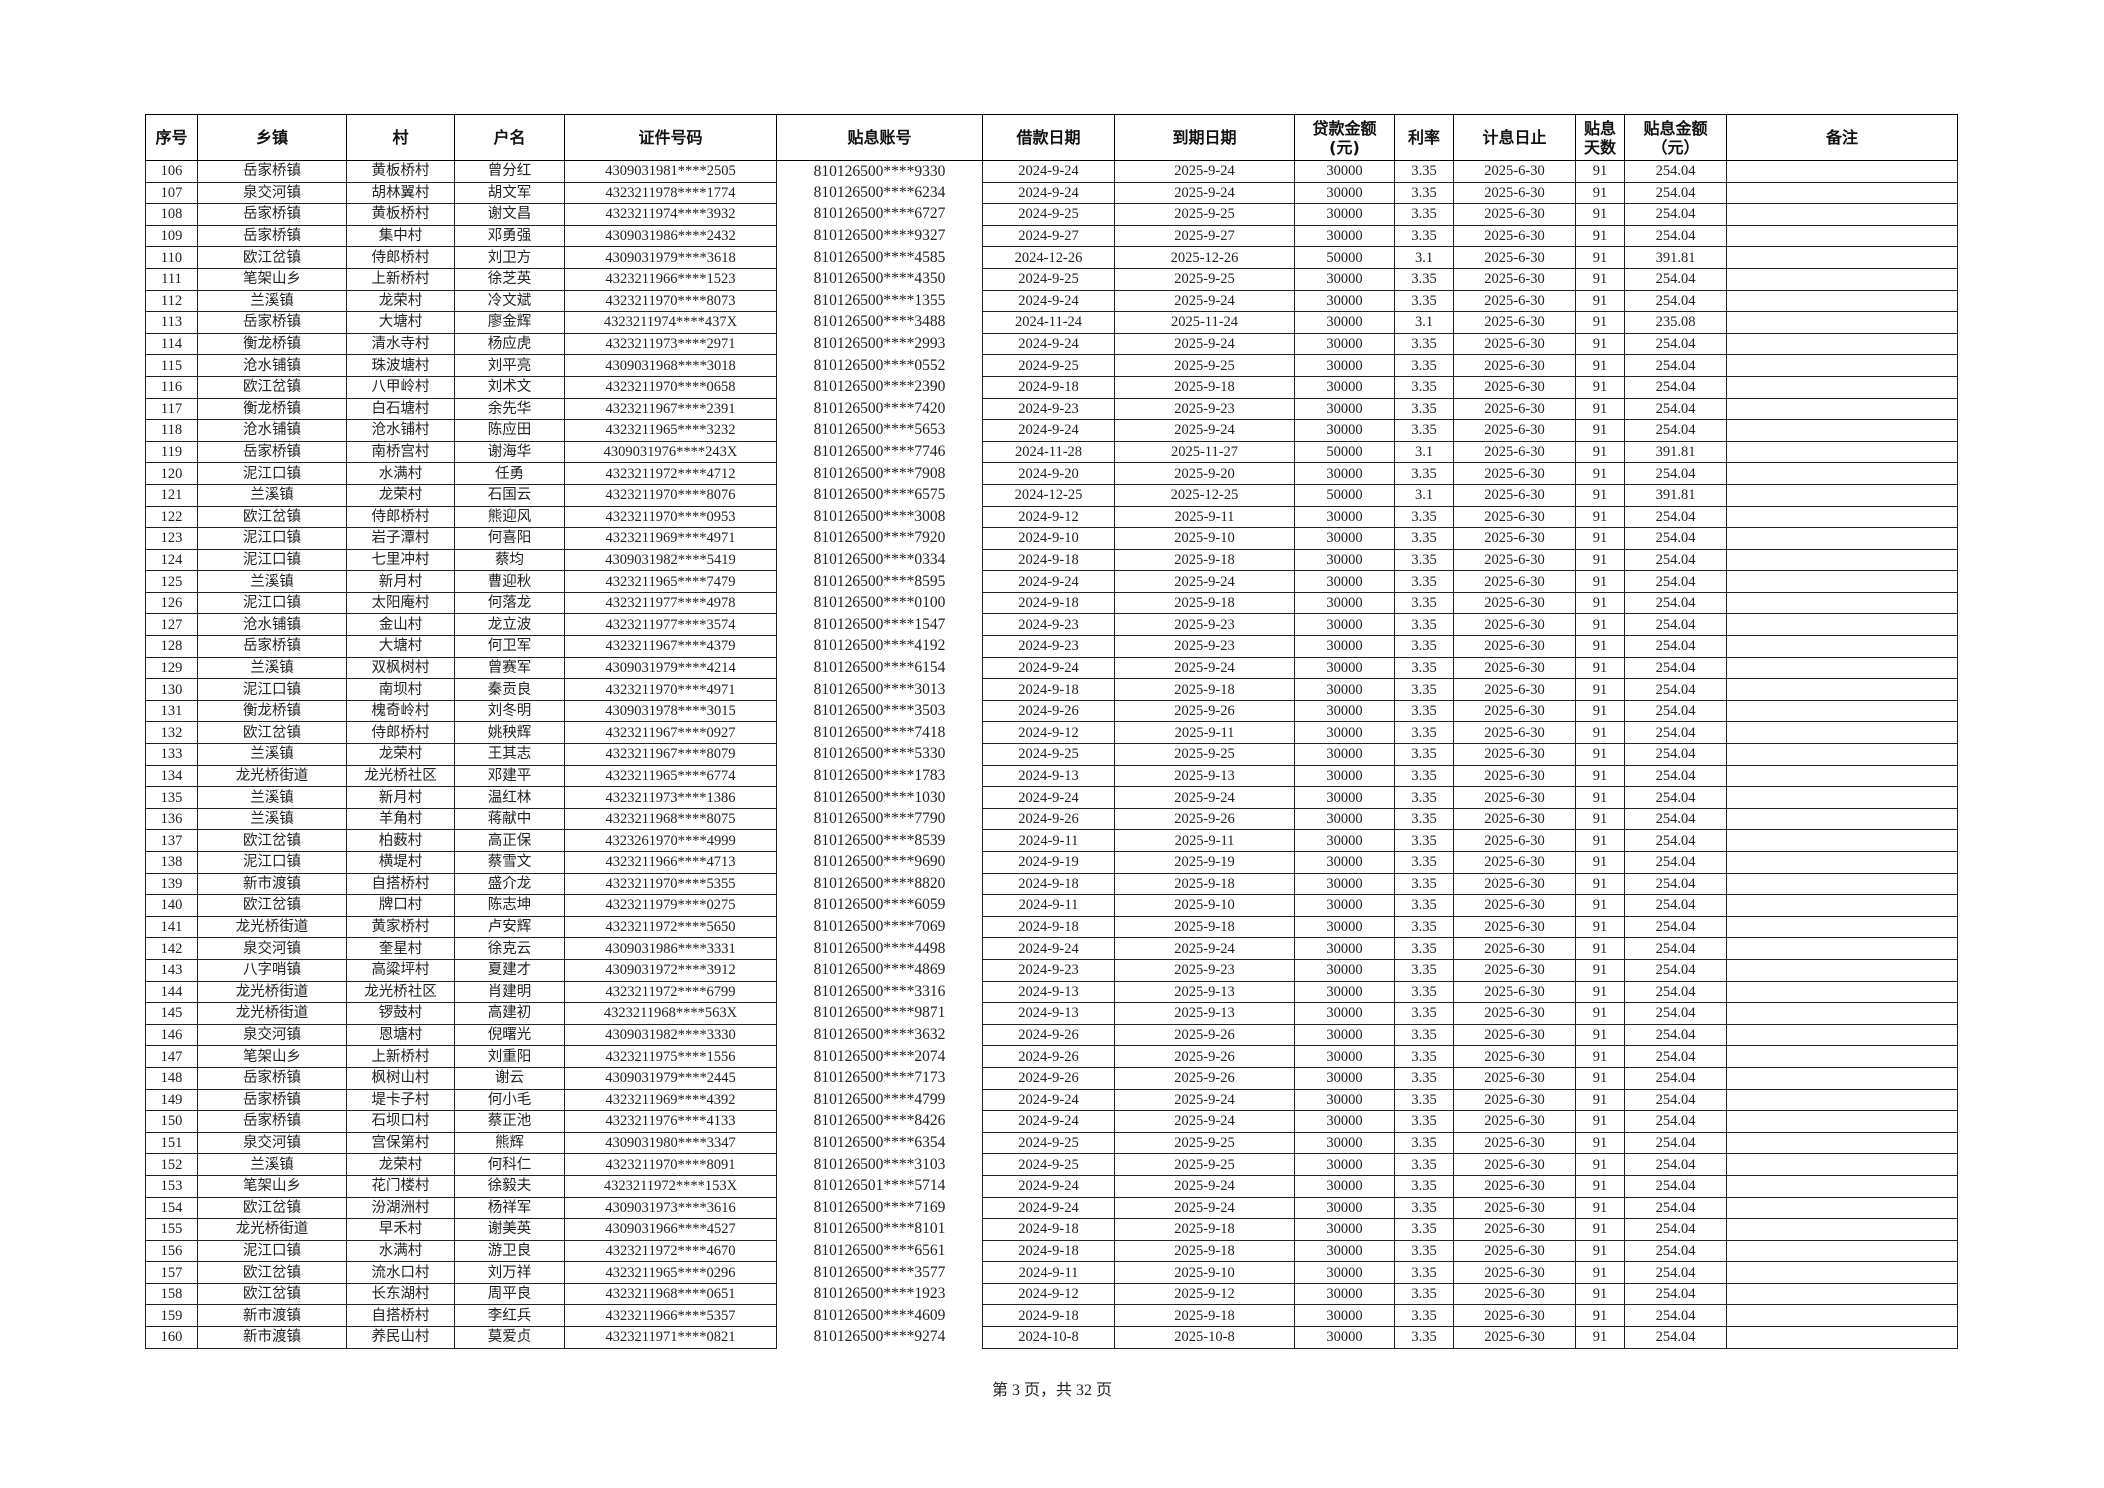  Describe the element at coordinates (1048, 1294) in the screenshot. I see `cell-loan-date: 2024-9-12` at that location.